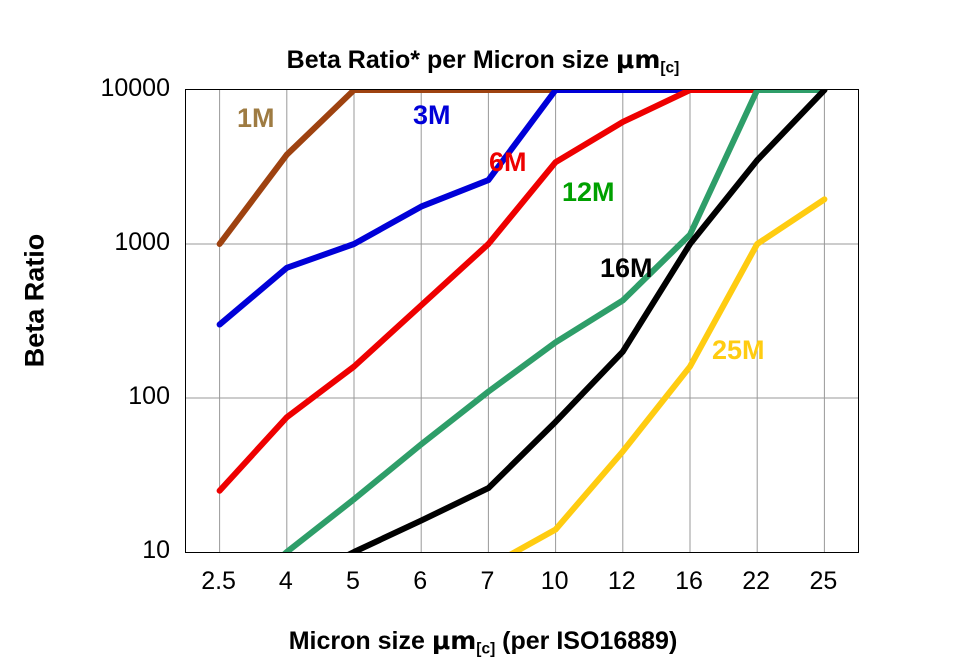 The height and width of the screenshot is (662, 966). I want to click on chart-title: Beta Ratio* per Micron size μm[c], so click(483, 61).